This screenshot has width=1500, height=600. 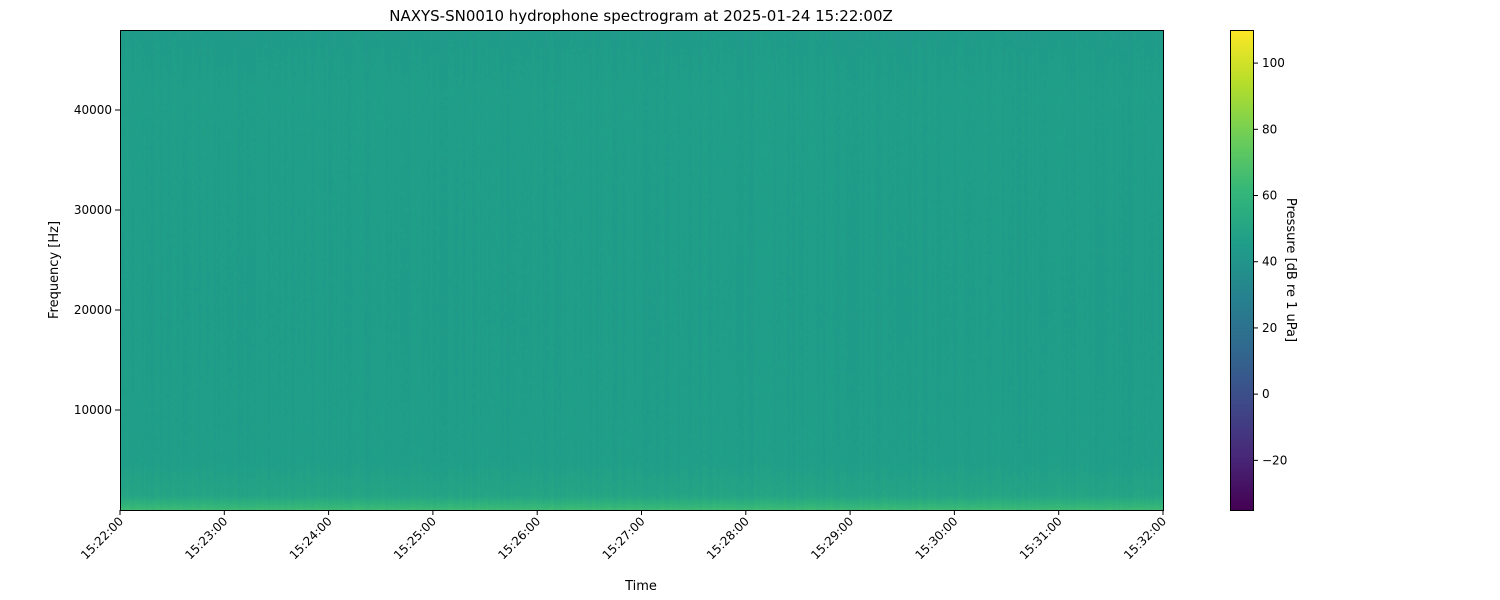 I want to click on x-tick-label: 15:30:00, so click(x=937, y=538).